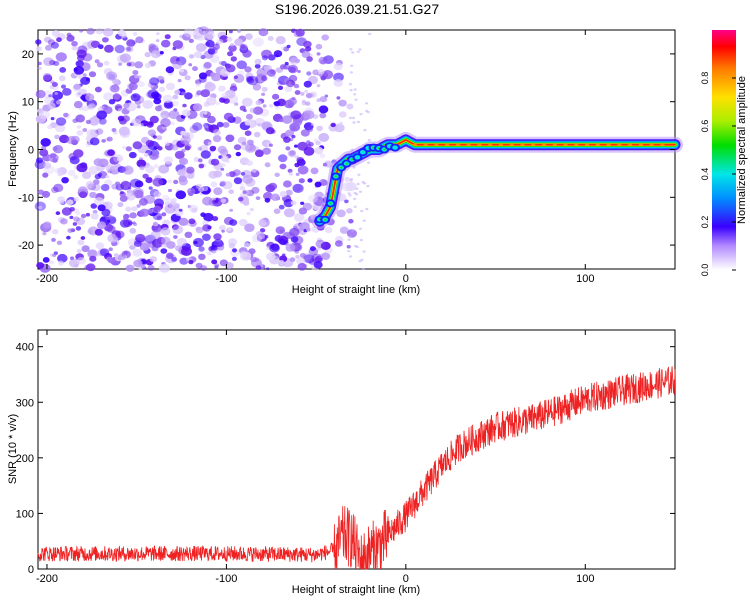 This screenshot has height=600, width=750. I want to click on y-tick-label: 200, so click(25, 459).